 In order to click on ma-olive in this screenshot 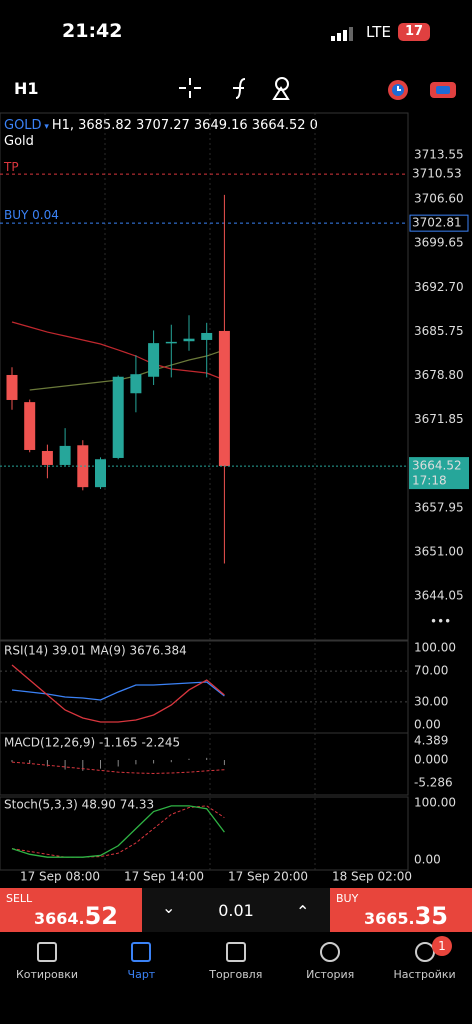, I will do `click(127, 370)`.